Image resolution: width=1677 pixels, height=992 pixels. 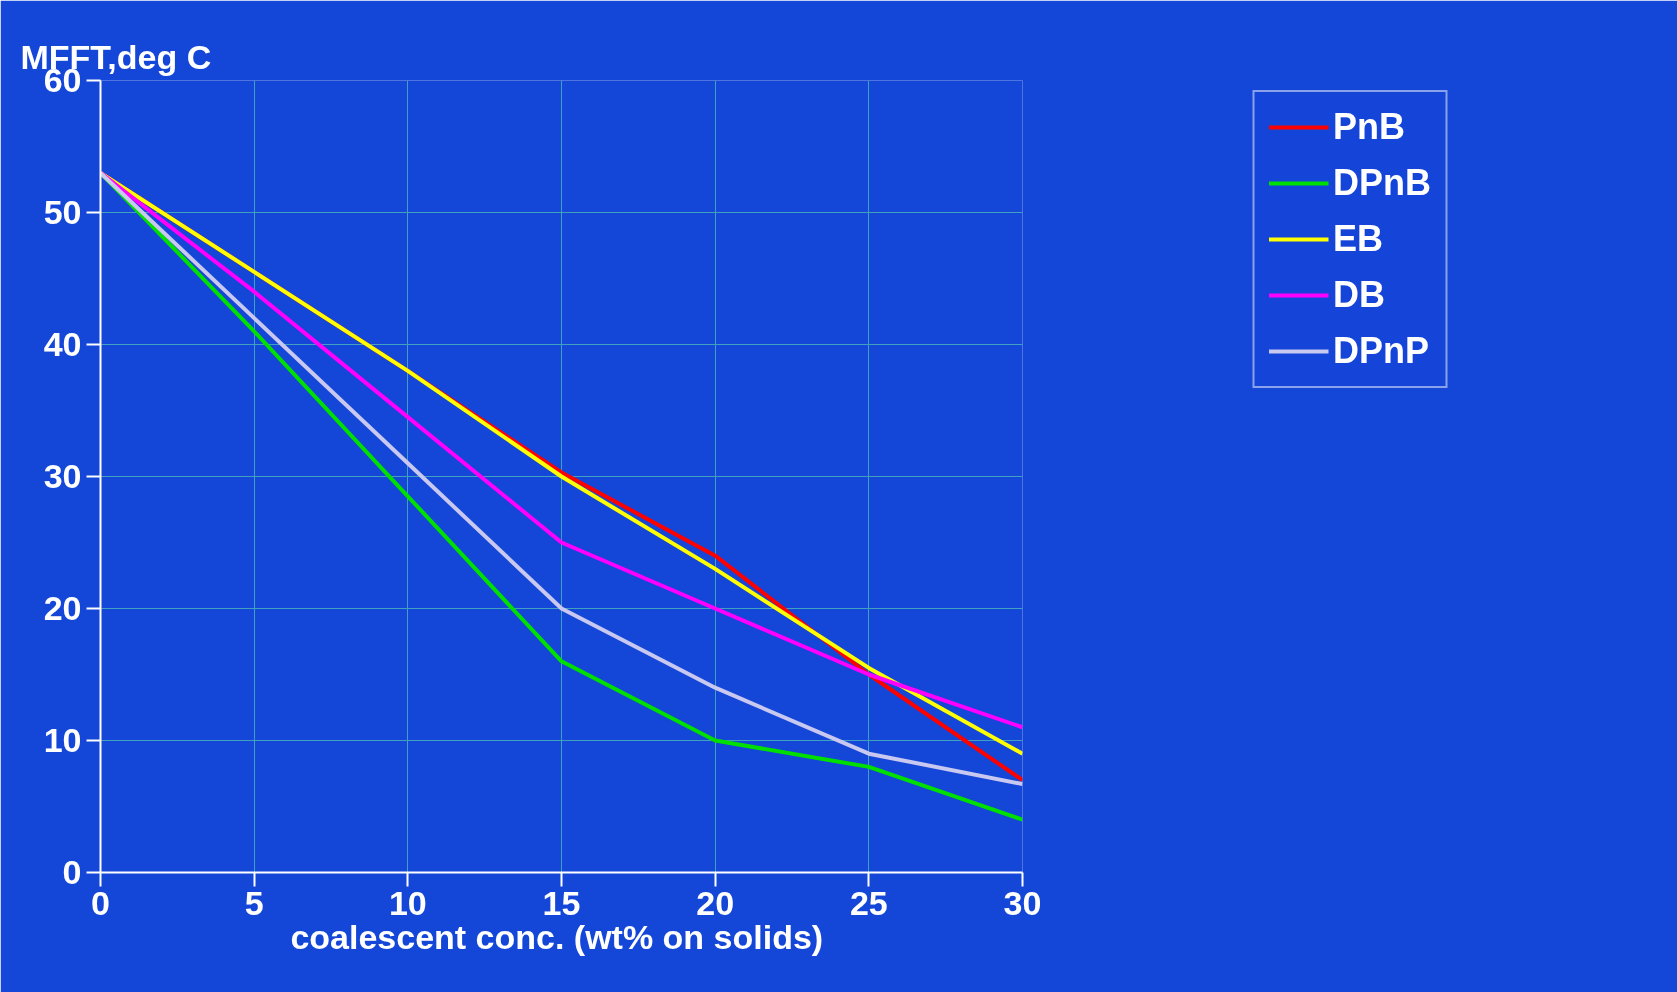 I want to click on y-tick-label: 30, so click(x=62, y=476).